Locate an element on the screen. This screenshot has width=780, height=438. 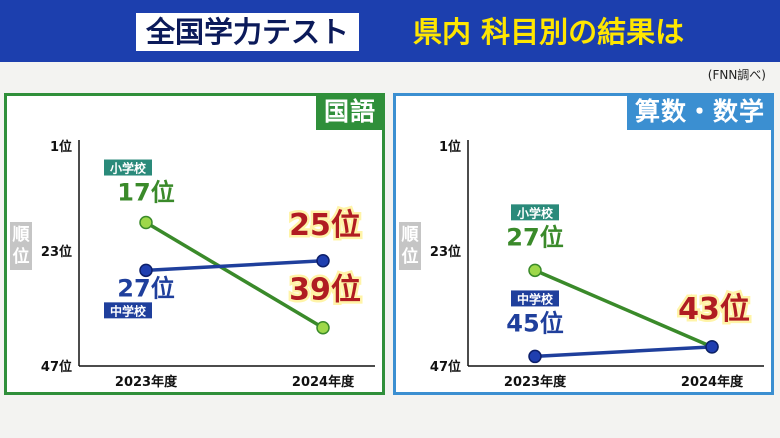
title-main: 全国学力テスト is located at coordinates (248, 32).